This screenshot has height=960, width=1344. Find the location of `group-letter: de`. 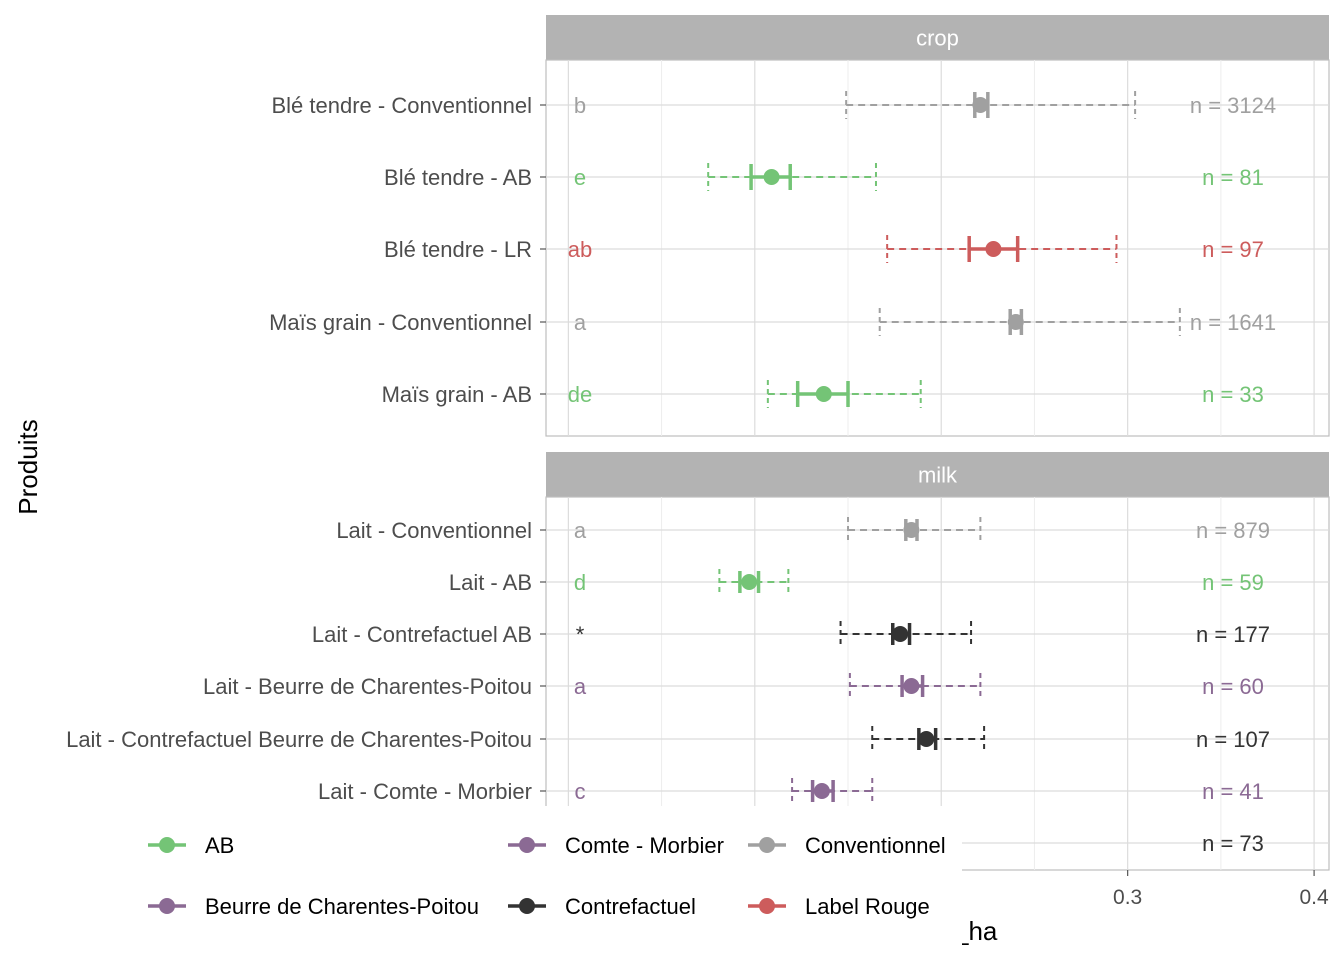

group-letter: de is located at coordinates (580, 394).